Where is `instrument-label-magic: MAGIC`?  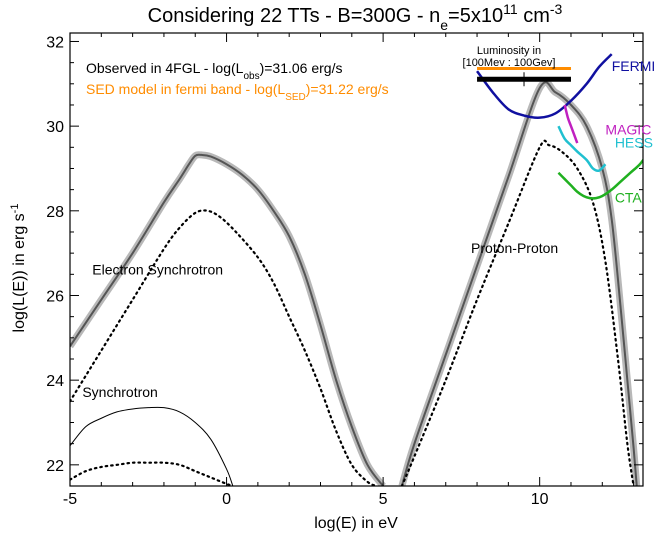
instrument-label-magic: MAGIC is located at coordinates (628, 130).